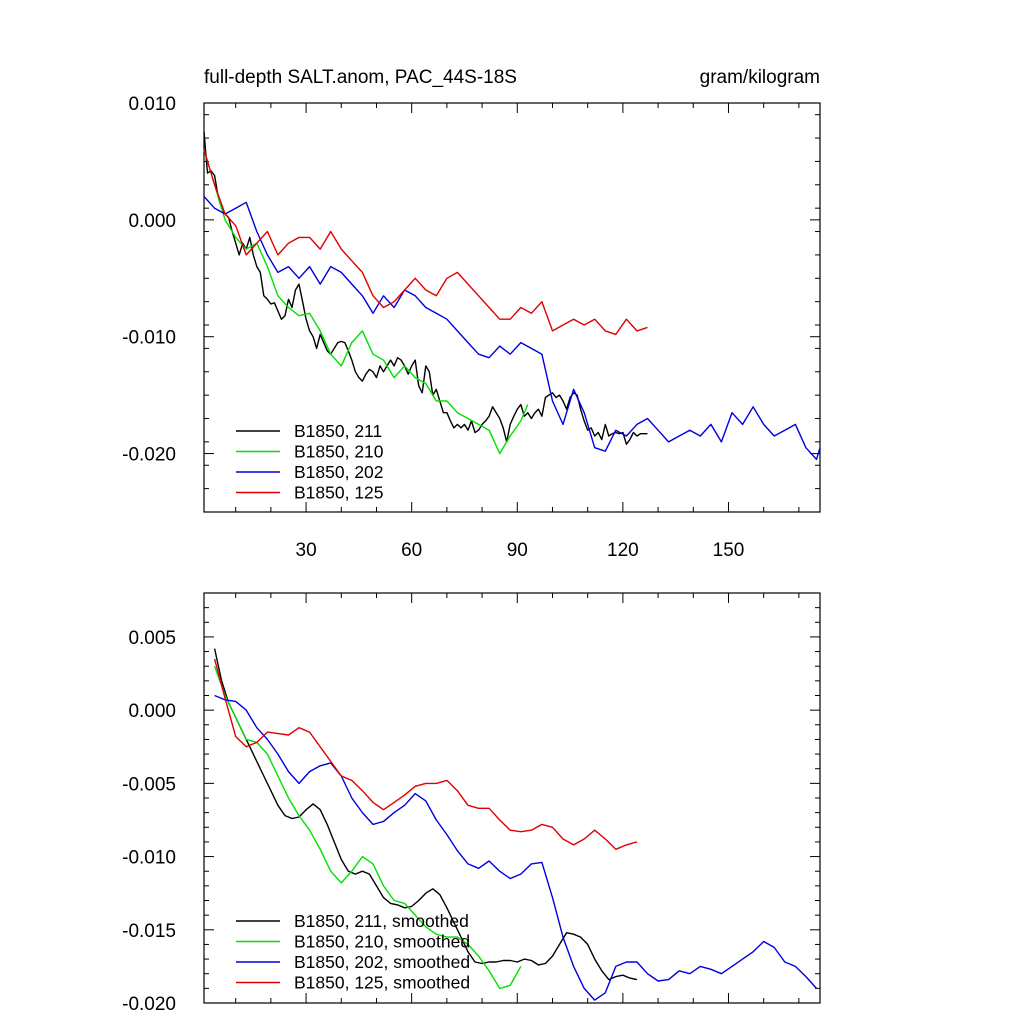  I want to click on legend-label: B1850, 210, smoothed, so click(382, 942).